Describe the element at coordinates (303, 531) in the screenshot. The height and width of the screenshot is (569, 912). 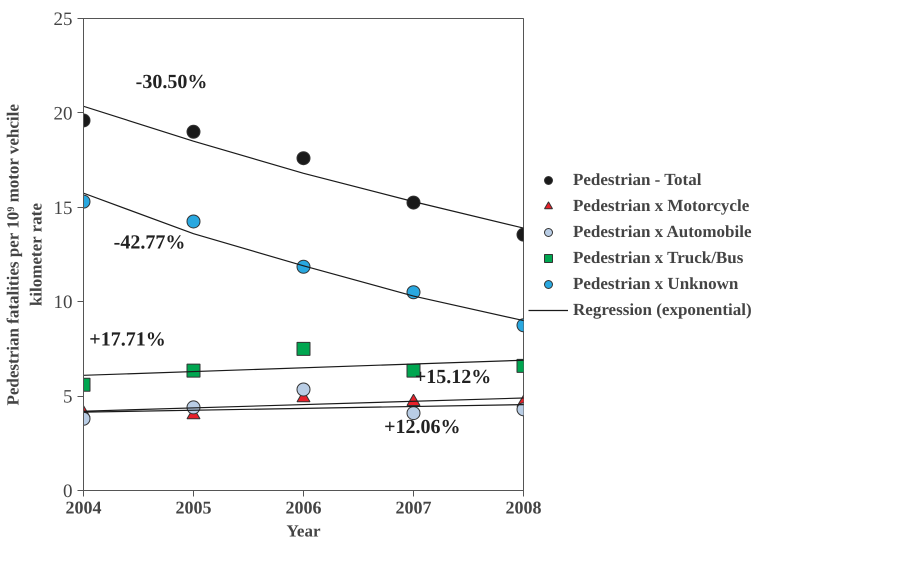
I see `x-axis-title: Year` at that location.